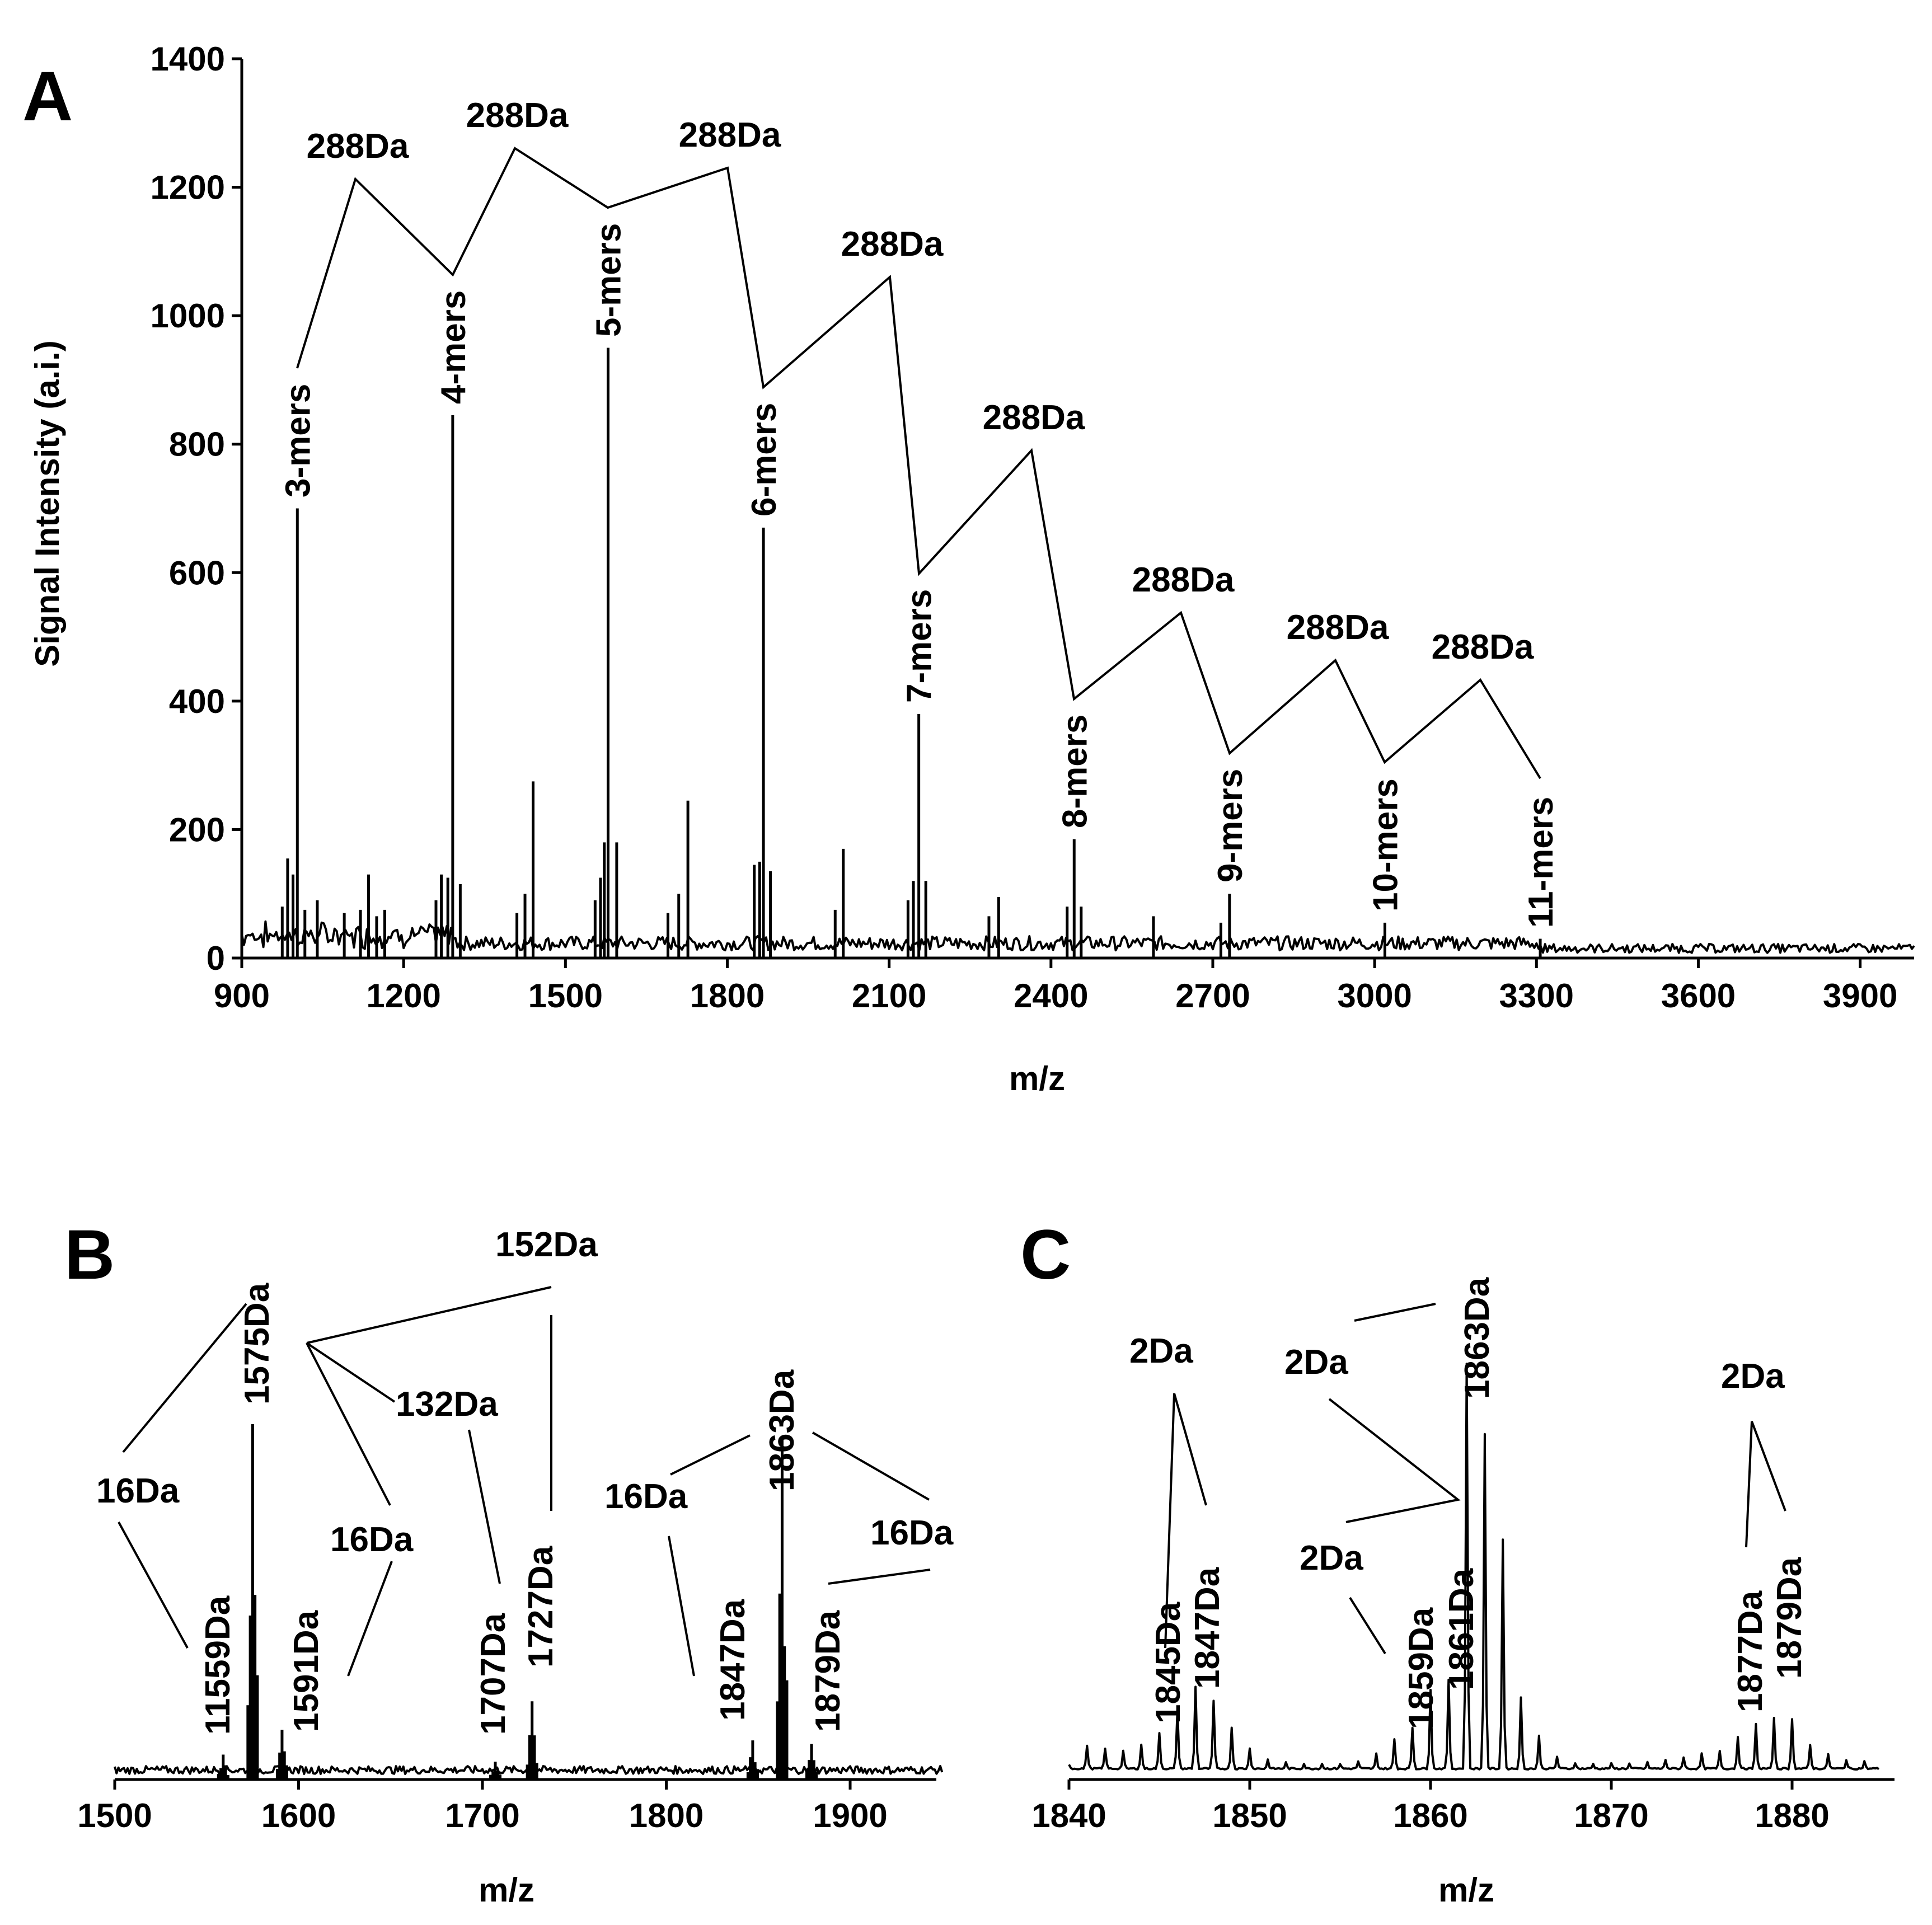 Image resolution: width=1932 pixels, height=1925 pixels. What do you see at coordinates (828, 1671) in the screenshot?
I see `b-peak-label: 1879Da` at bounding box center [828, 1671].